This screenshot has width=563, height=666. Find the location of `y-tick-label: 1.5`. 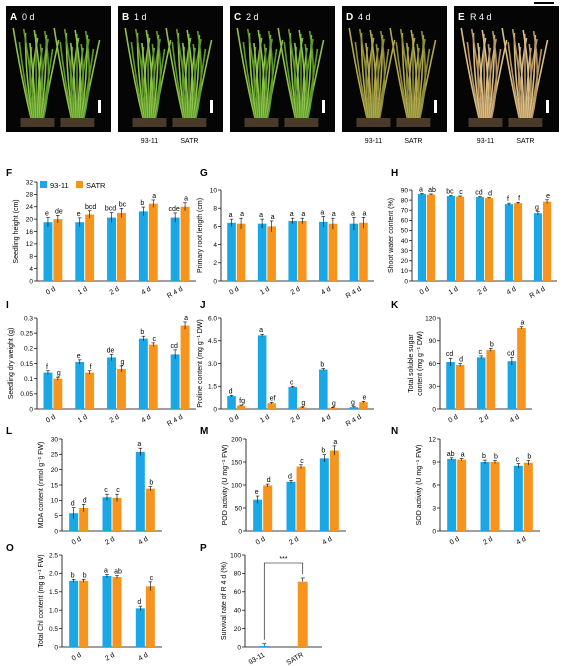

y-tick-label: 1.5 is located at coordinates (212, 387).